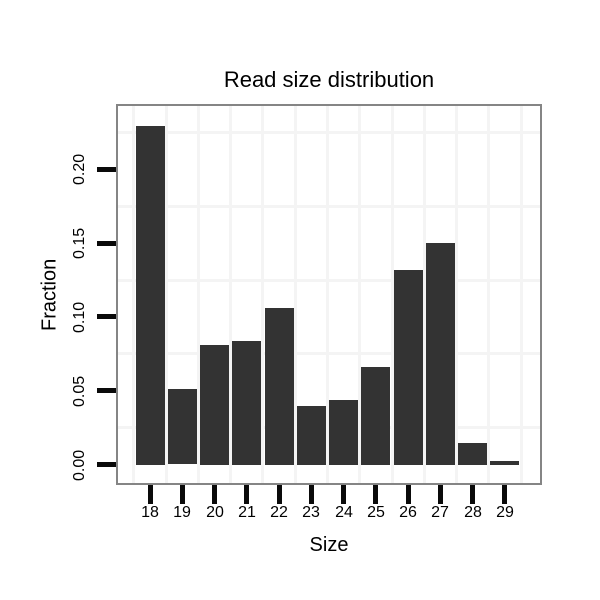  Describe the element at coordinates (79, 169) in the screenshot. I see `y-tick-label: 0.20` at that location.